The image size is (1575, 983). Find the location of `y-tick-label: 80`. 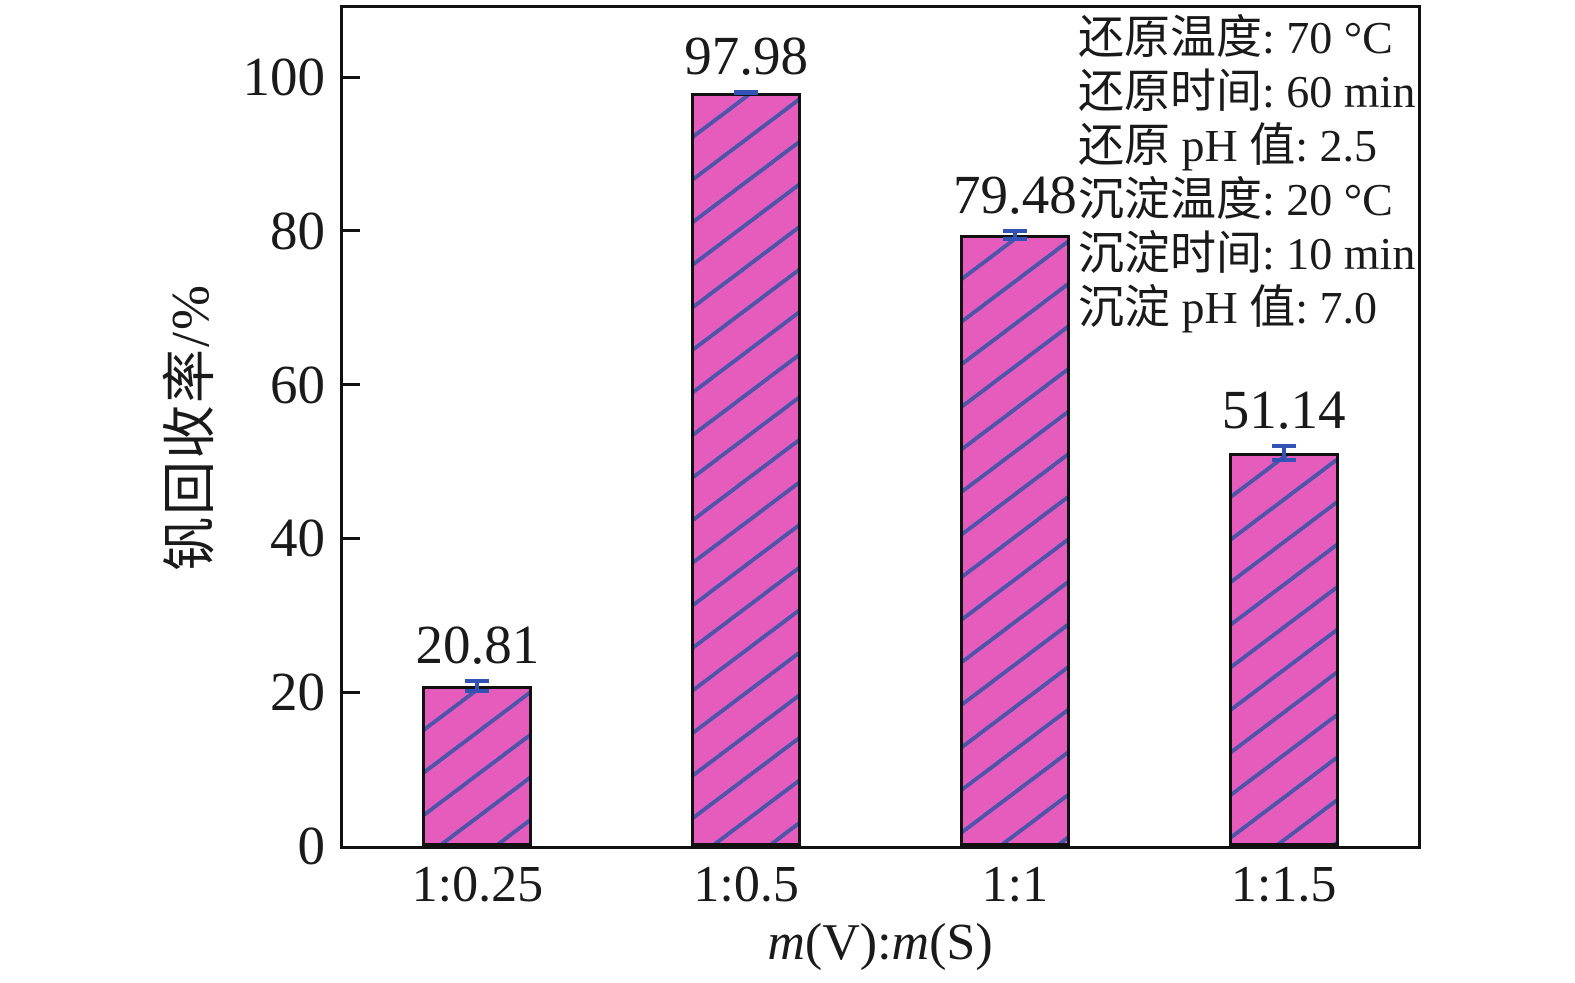

y-tick-label: 80 is located at coordinates (297, 230).